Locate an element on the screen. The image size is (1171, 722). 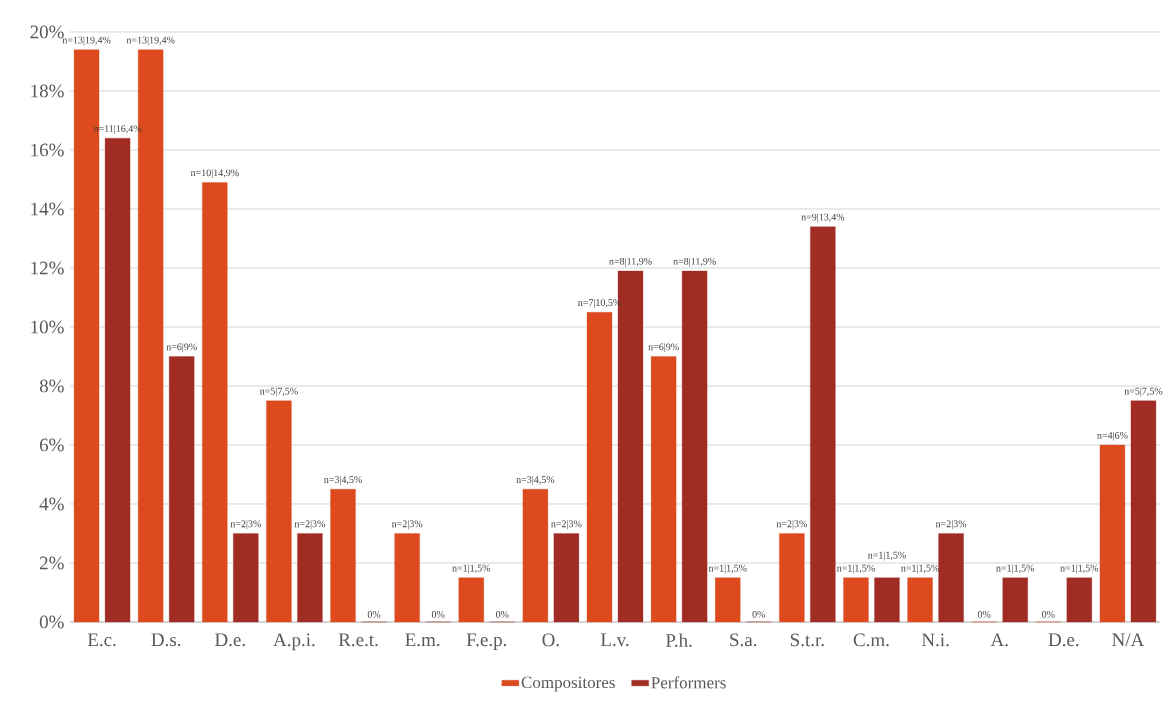
y-tick-label: 0% is located at coordinates (51, 622).